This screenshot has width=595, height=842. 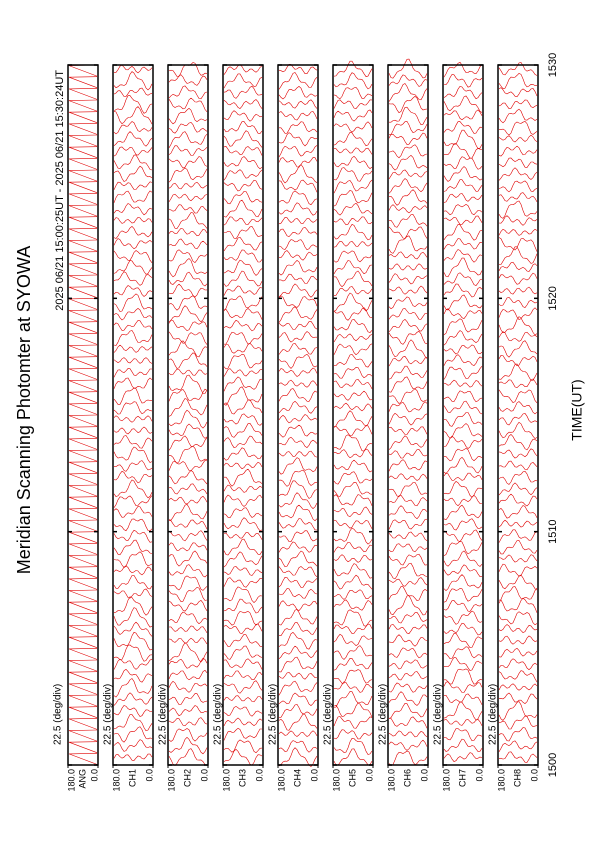 I want to click on y-tick-label: 180.0, so click(x=336, y=780).